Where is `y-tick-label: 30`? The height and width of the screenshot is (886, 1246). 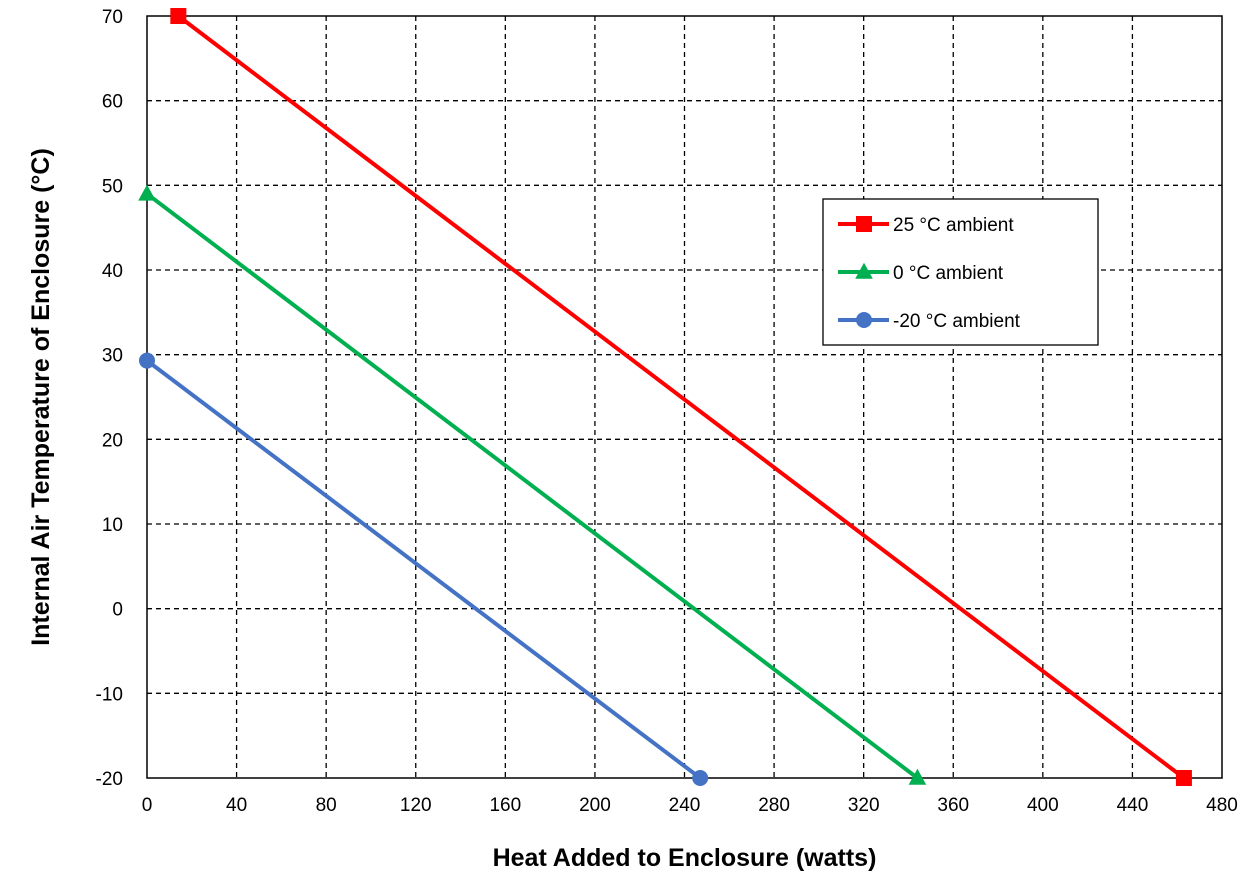
y-tick-label: 30 is located at coordinates (112, 356).